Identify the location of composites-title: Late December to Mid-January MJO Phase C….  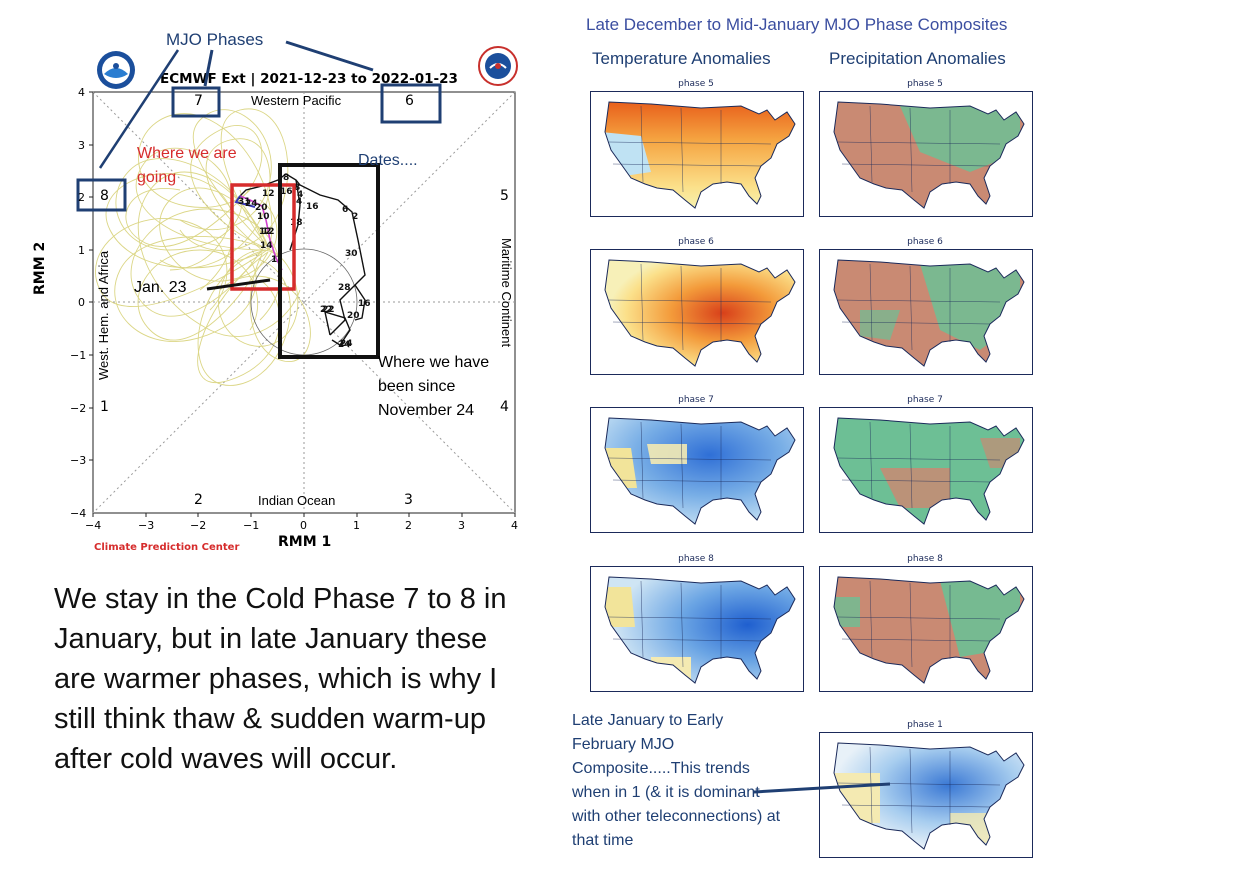
(797, 24).